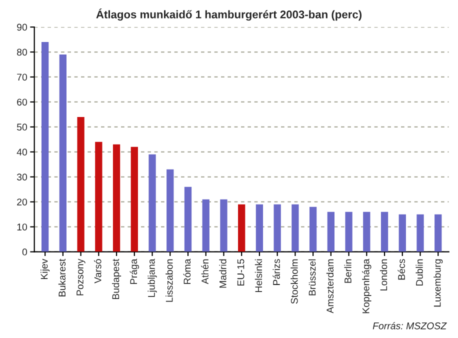 The width and height of the screenshot is (458, 338). I want to click on x-tick-label: Róma, so click(187, 271).